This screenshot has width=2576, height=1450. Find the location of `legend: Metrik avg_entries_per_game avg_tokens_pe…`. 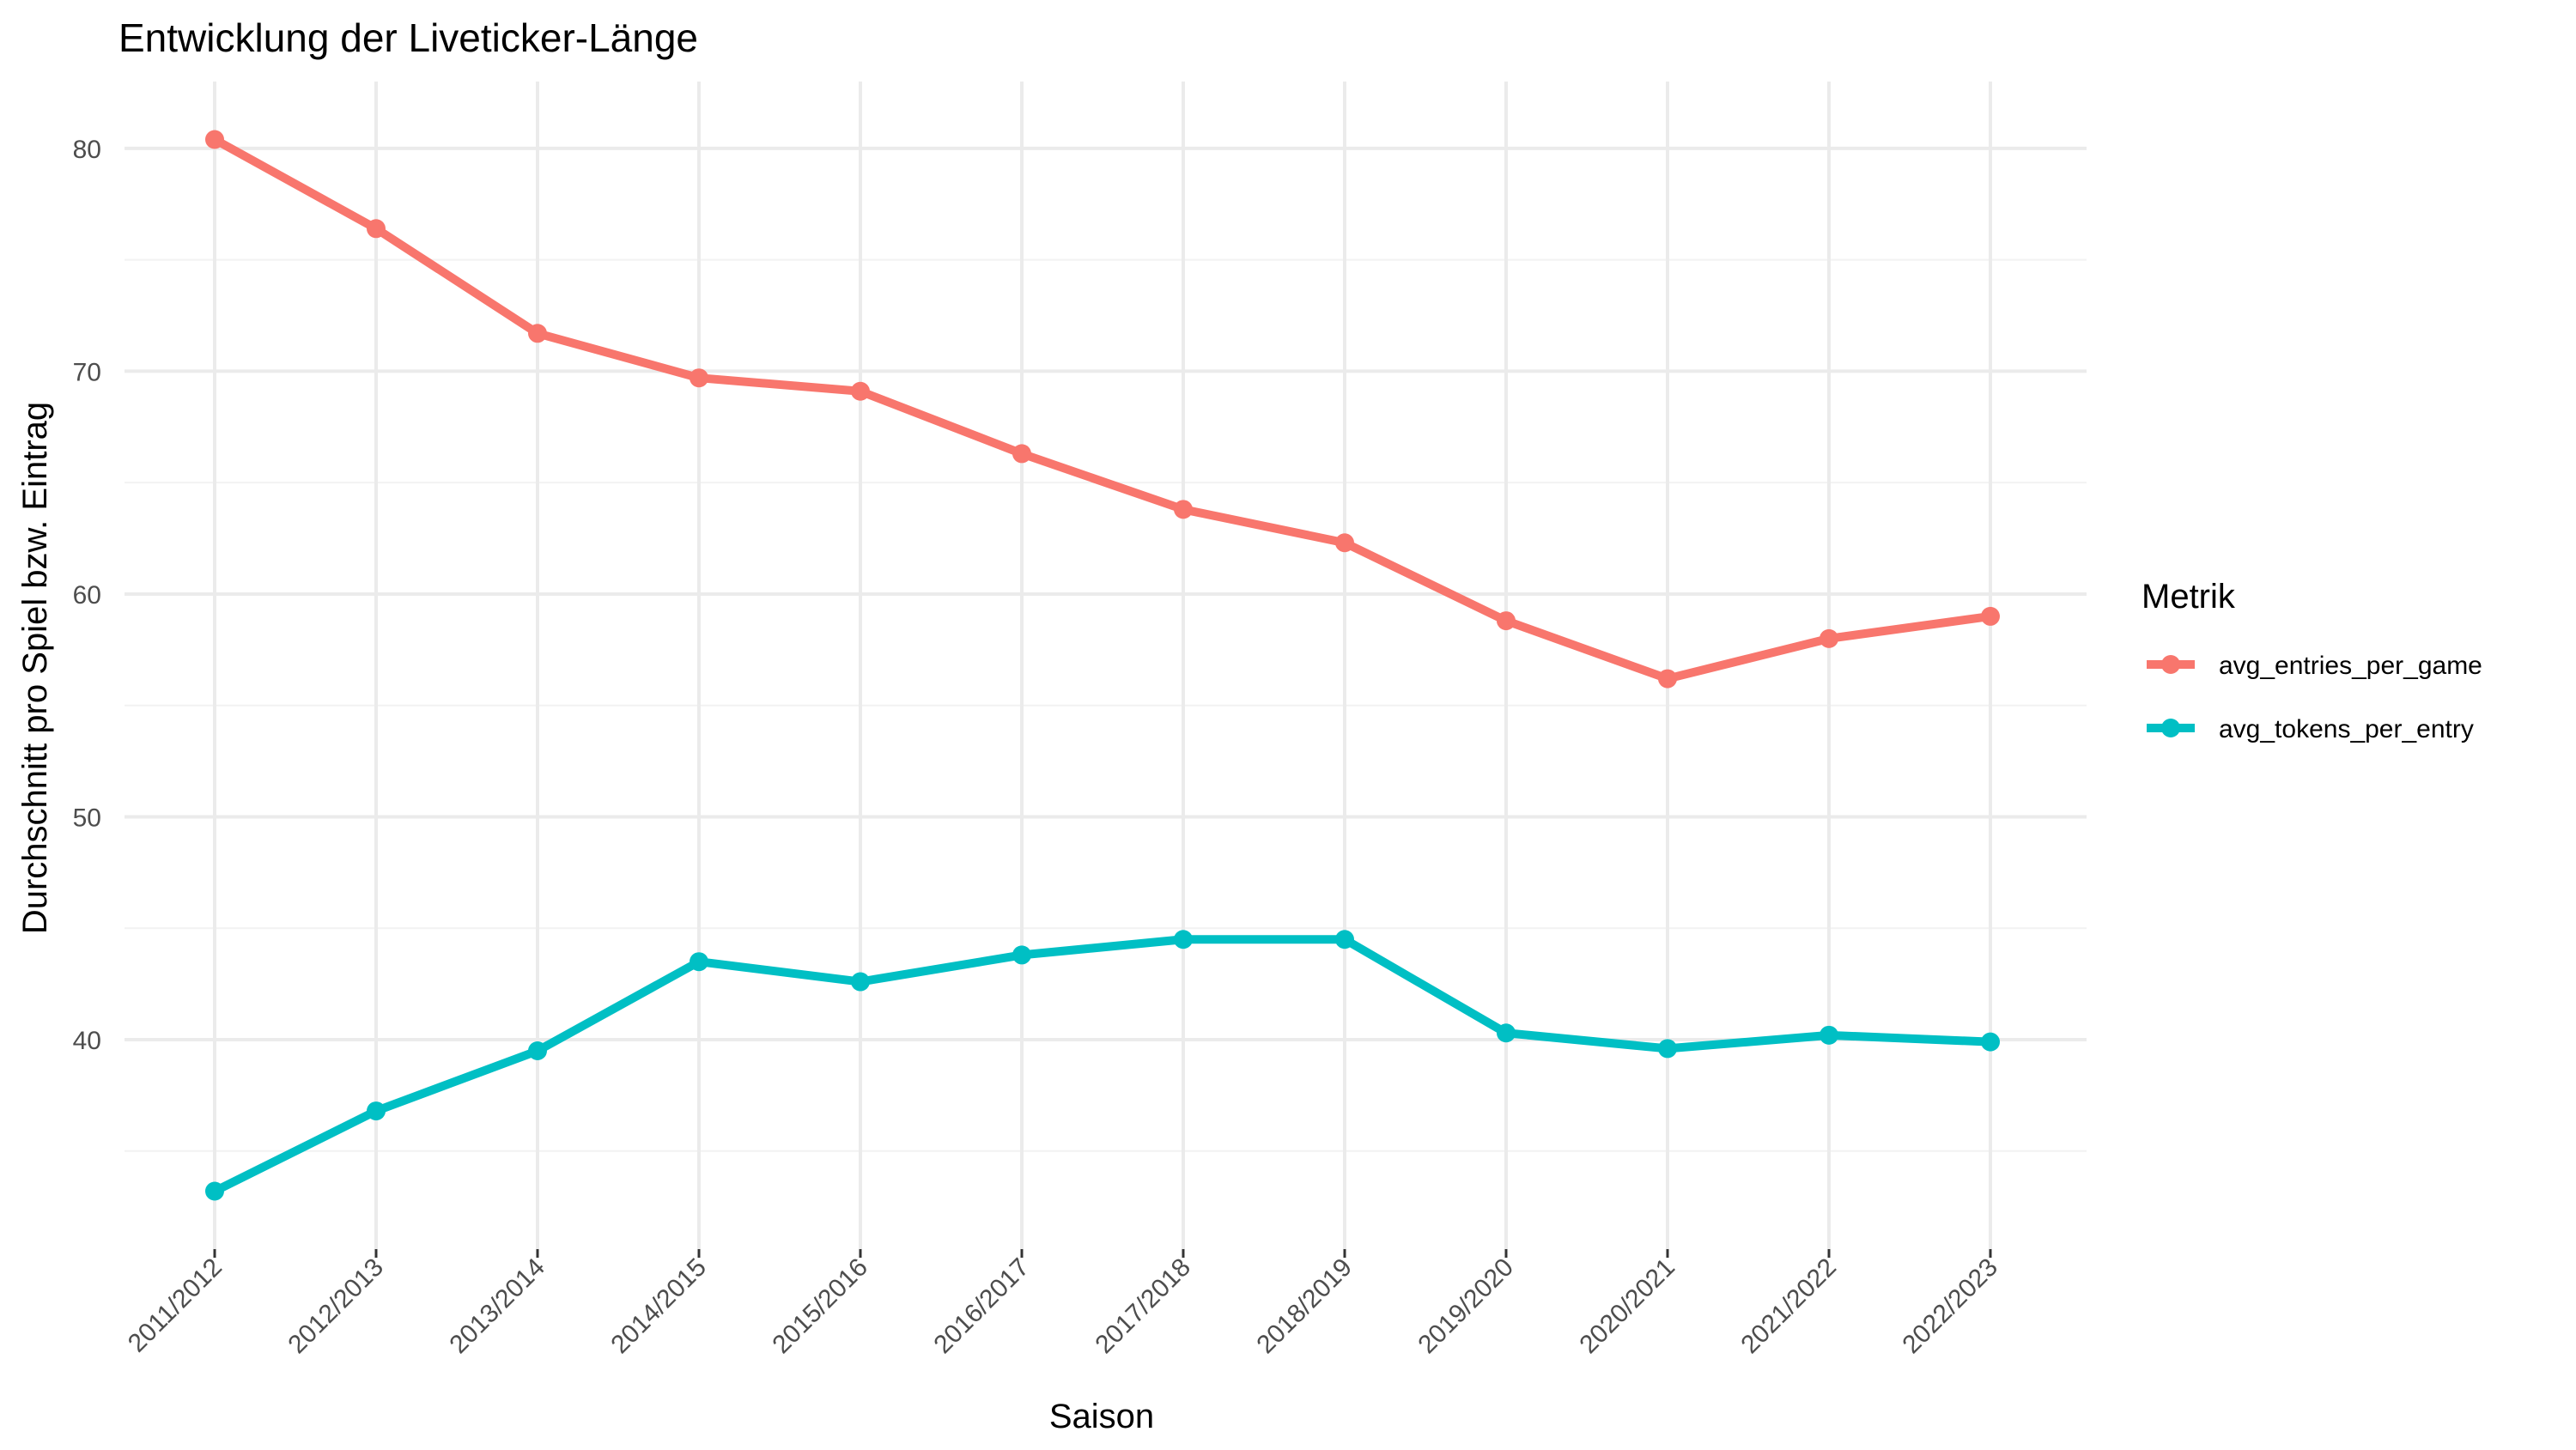

legend: Metrik avg_entries_per_game avg_tokens_pe… is located at coordinates (2312, 661).